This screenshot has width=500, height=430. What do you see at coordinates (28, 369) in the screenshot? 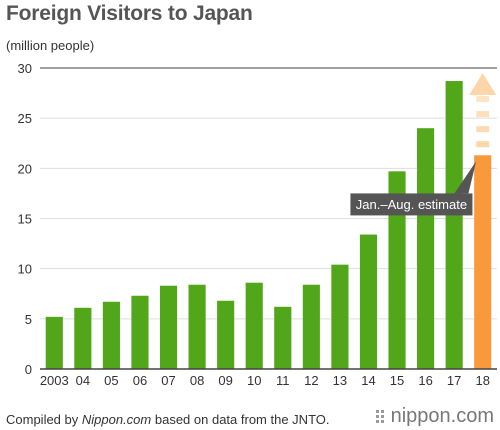
I see `y-tick-label: 0` at bounding box center [28, 369].